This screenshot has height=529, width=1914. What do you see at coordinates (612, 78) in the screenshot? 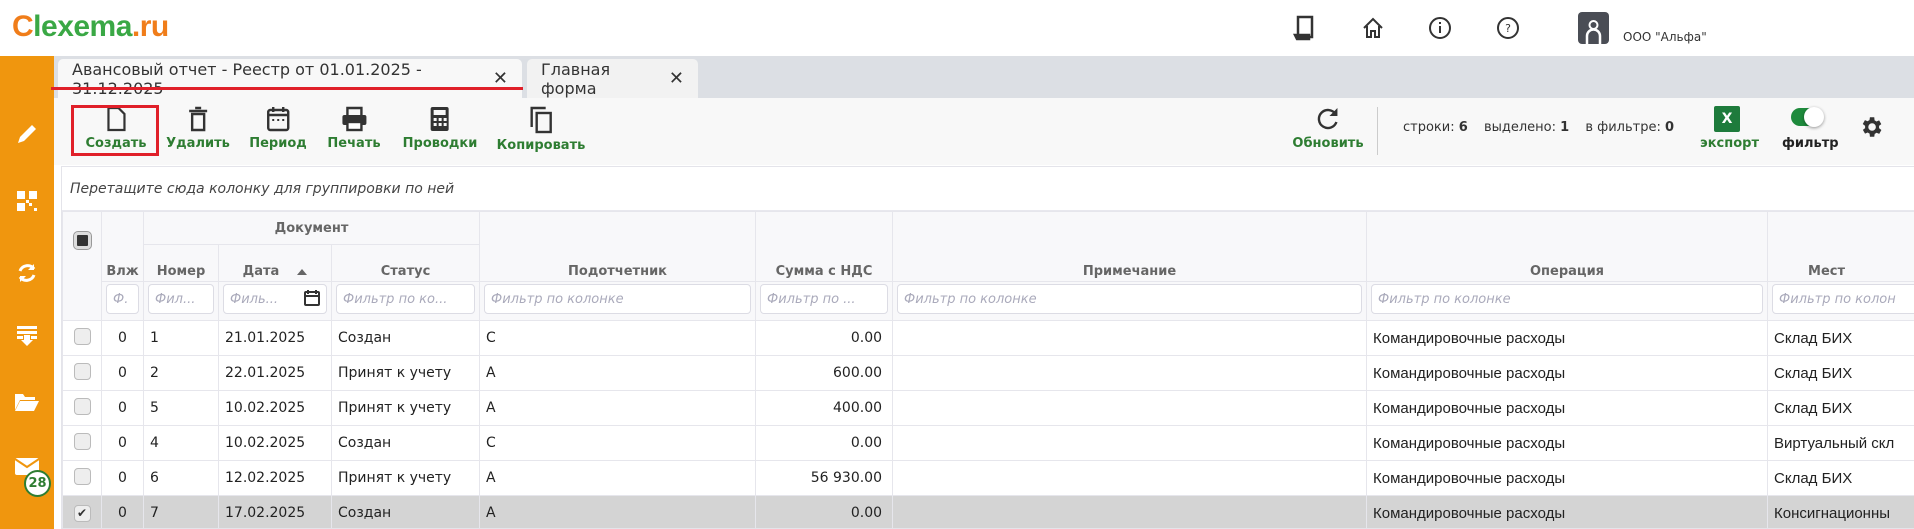
I see `tab-main-form: Главная форма ✕` at bounding box center [612, 78].